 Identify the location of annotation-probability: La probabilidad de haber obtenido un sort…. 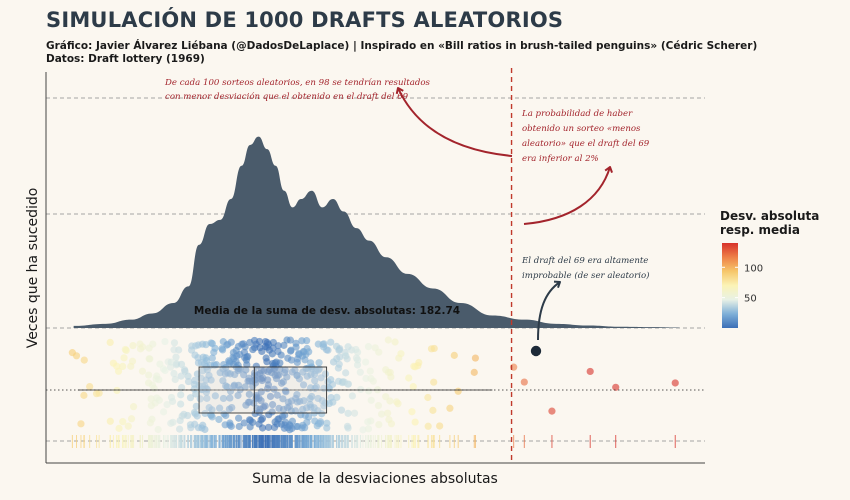
(585, 136).